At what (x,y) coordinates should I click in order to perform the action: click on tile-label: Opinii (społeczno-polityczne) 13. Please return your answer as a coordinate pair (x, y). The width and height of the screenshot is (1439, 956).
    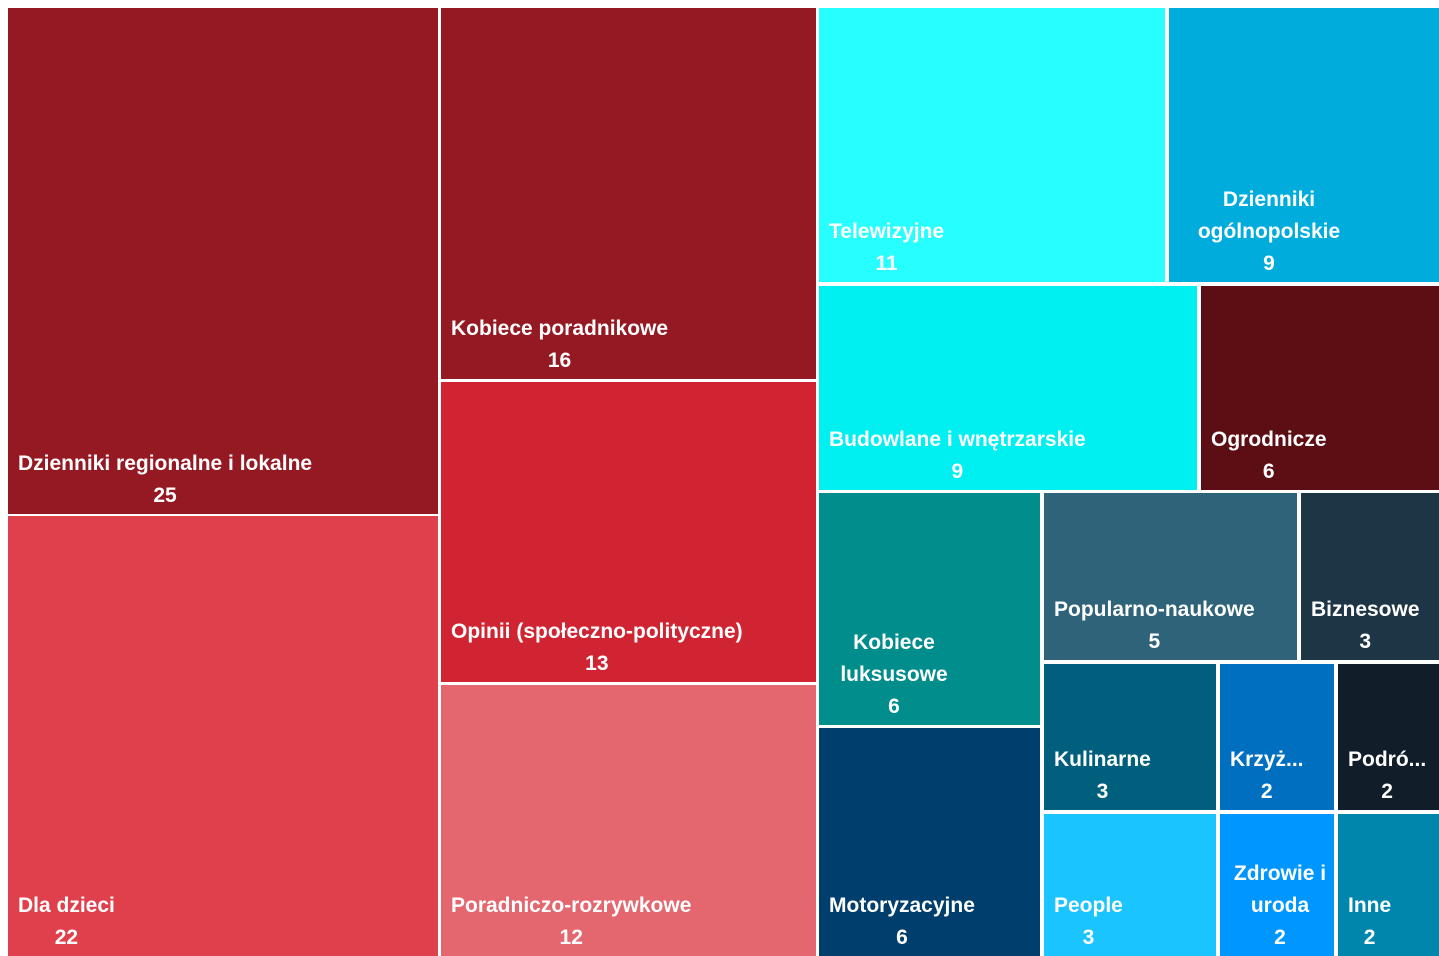
    Looking at the image, I should click on (597, 648).